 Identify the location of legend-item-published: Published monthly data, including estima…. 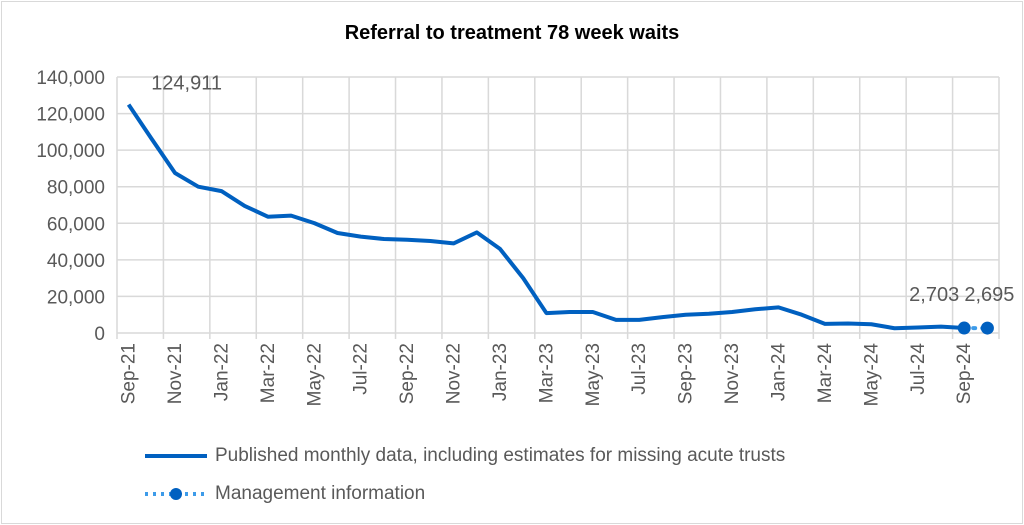
(465, 456).